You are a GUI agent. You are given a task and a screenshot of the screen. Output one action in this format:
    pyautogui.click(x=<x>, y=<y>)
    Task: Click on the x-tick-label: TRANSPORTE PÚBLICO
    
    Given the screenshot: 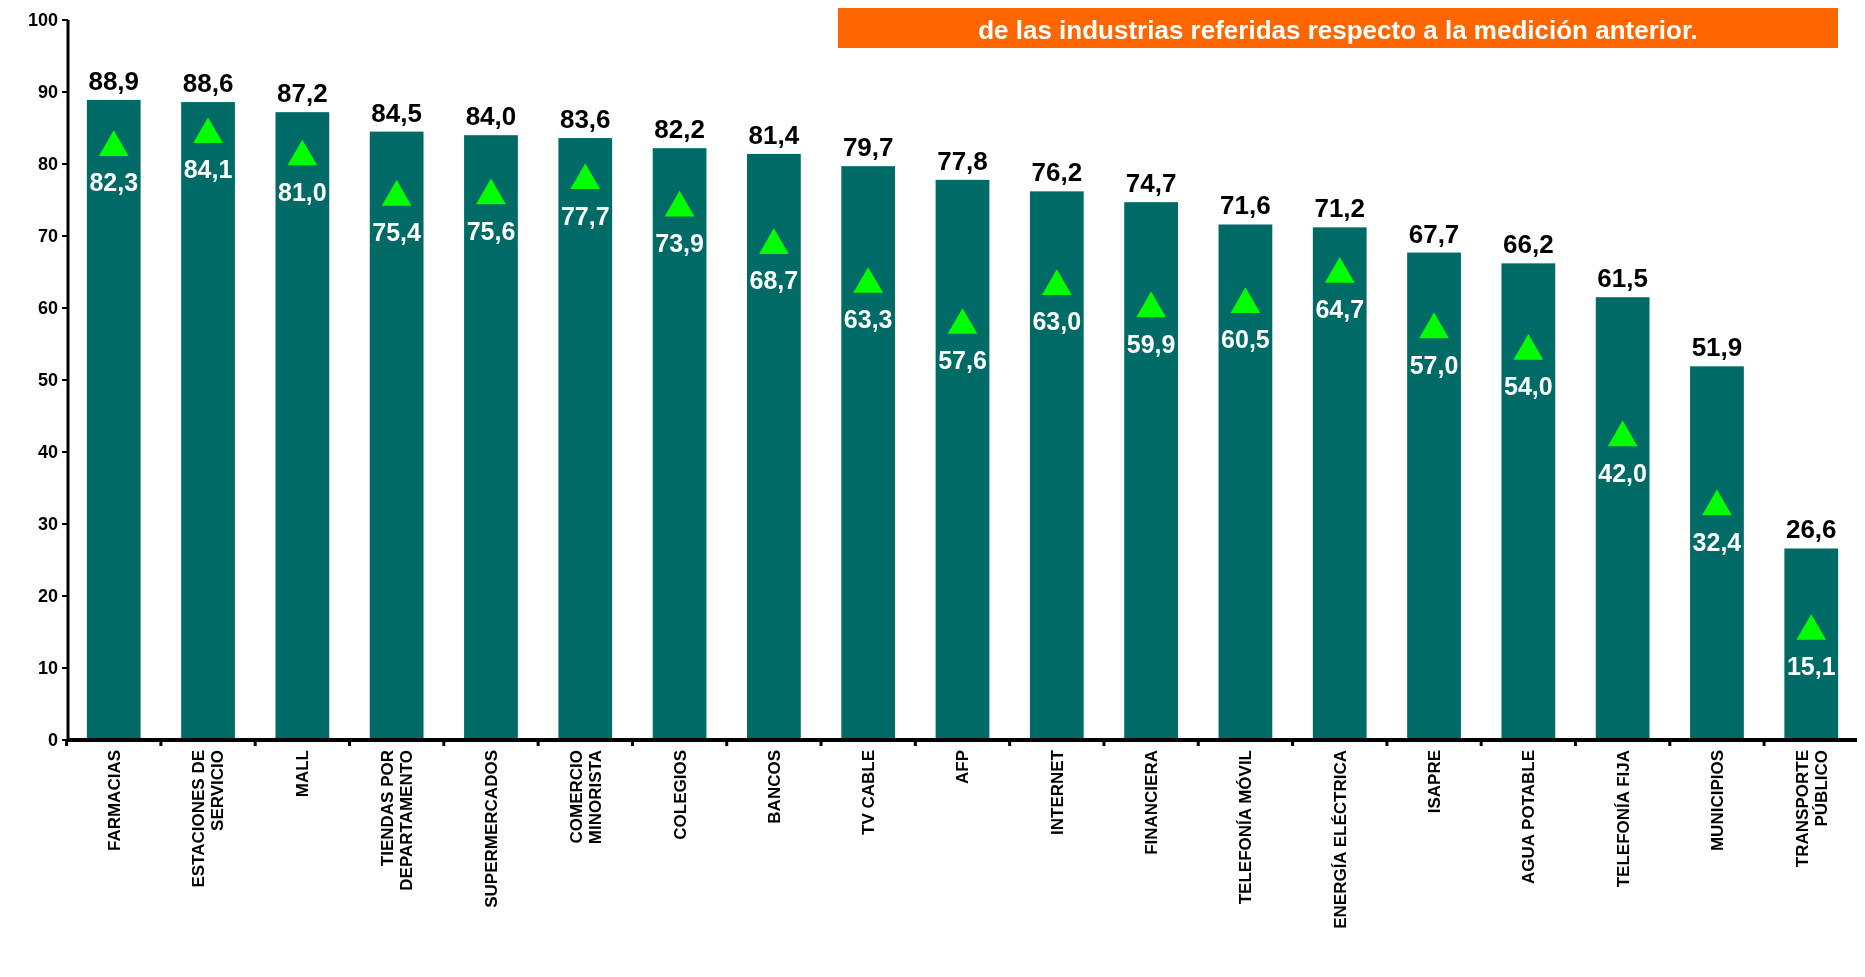 What is the action you would take?
    pyautogui.click(x=1811, y=809)
    